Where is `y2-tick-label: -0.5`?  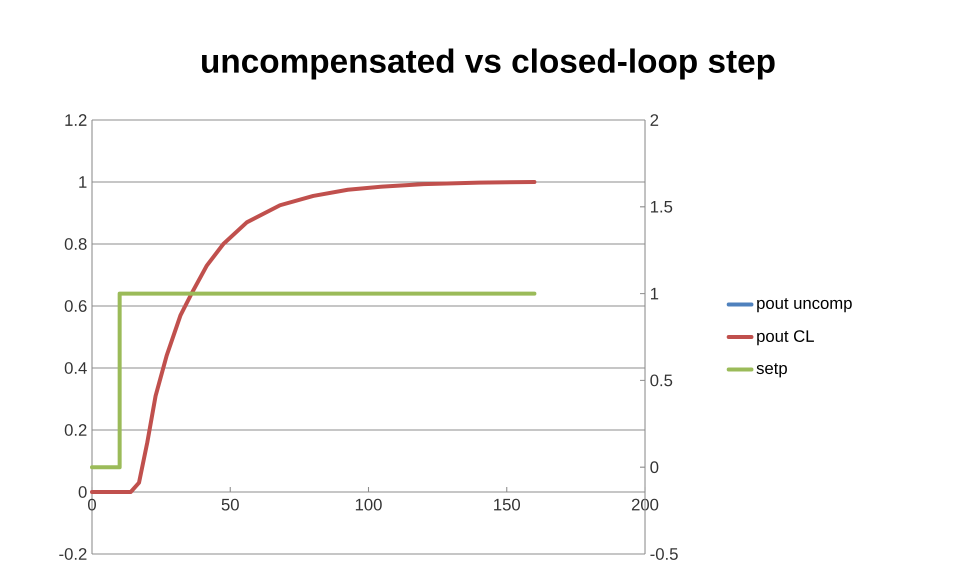
y2-tick-label: -0.5 is located at coordinates (664, 554).